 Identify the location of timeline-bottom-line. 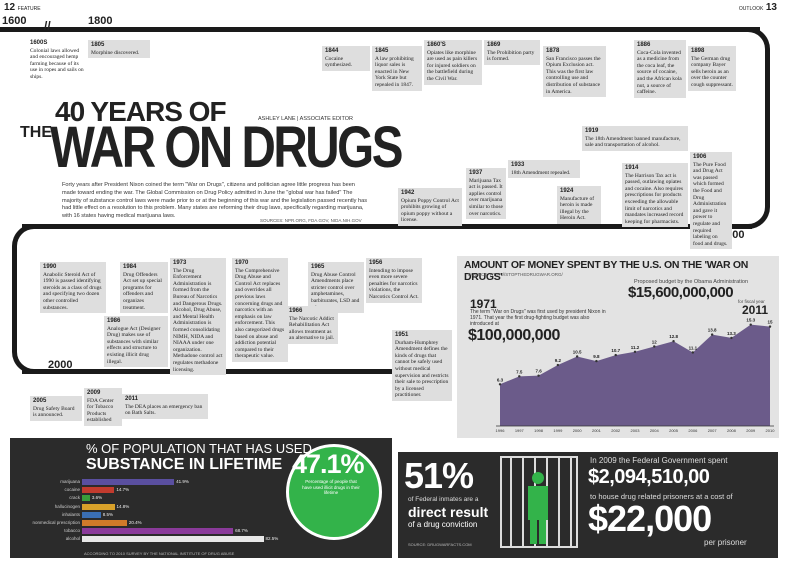
(237, 371).